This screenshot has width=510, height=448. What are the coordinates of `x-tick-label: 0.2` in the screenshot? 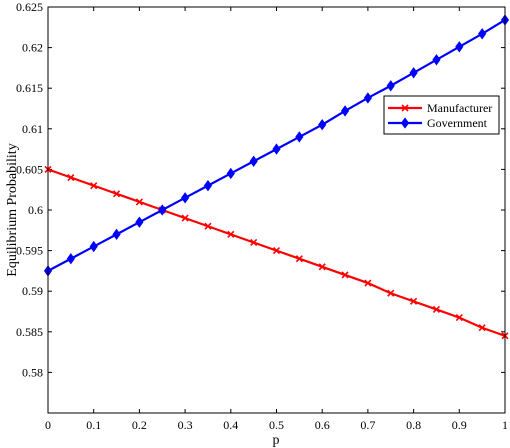 It's located at (139, 425).